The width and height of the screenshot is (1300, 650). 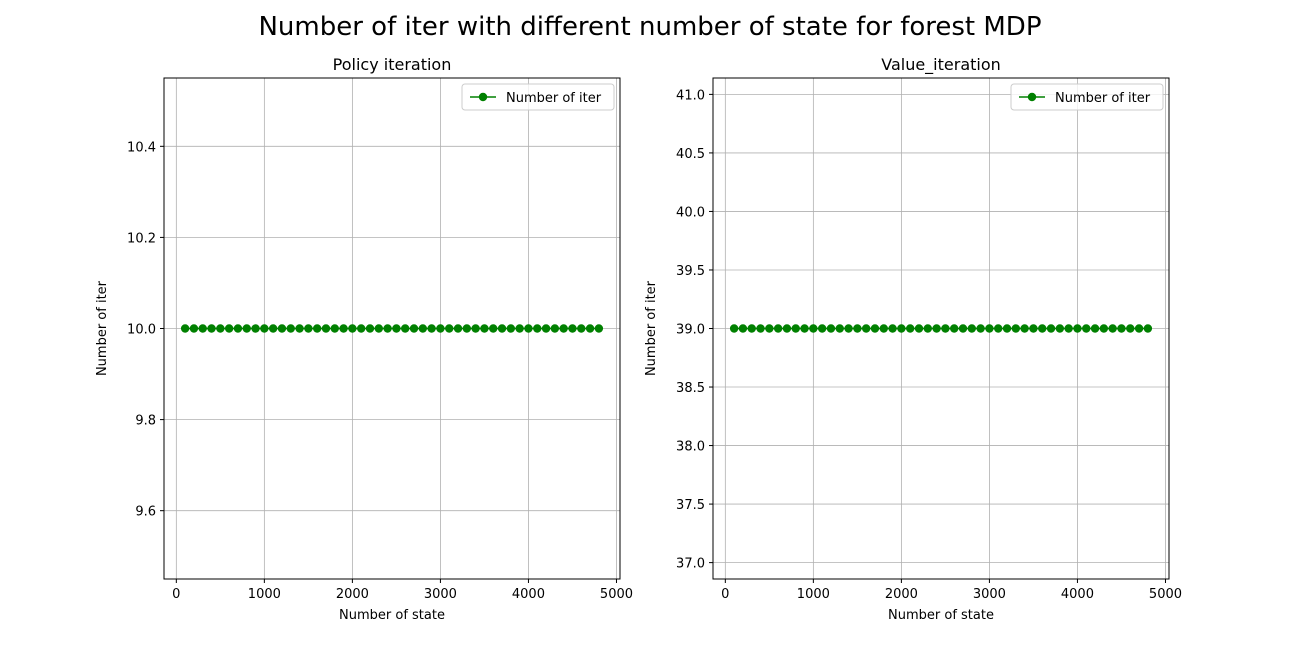 What do you see at coordinates (141, 147) in the screenshot?
I see `y-tick-label: 10.4` at bounding box center [141, 147].